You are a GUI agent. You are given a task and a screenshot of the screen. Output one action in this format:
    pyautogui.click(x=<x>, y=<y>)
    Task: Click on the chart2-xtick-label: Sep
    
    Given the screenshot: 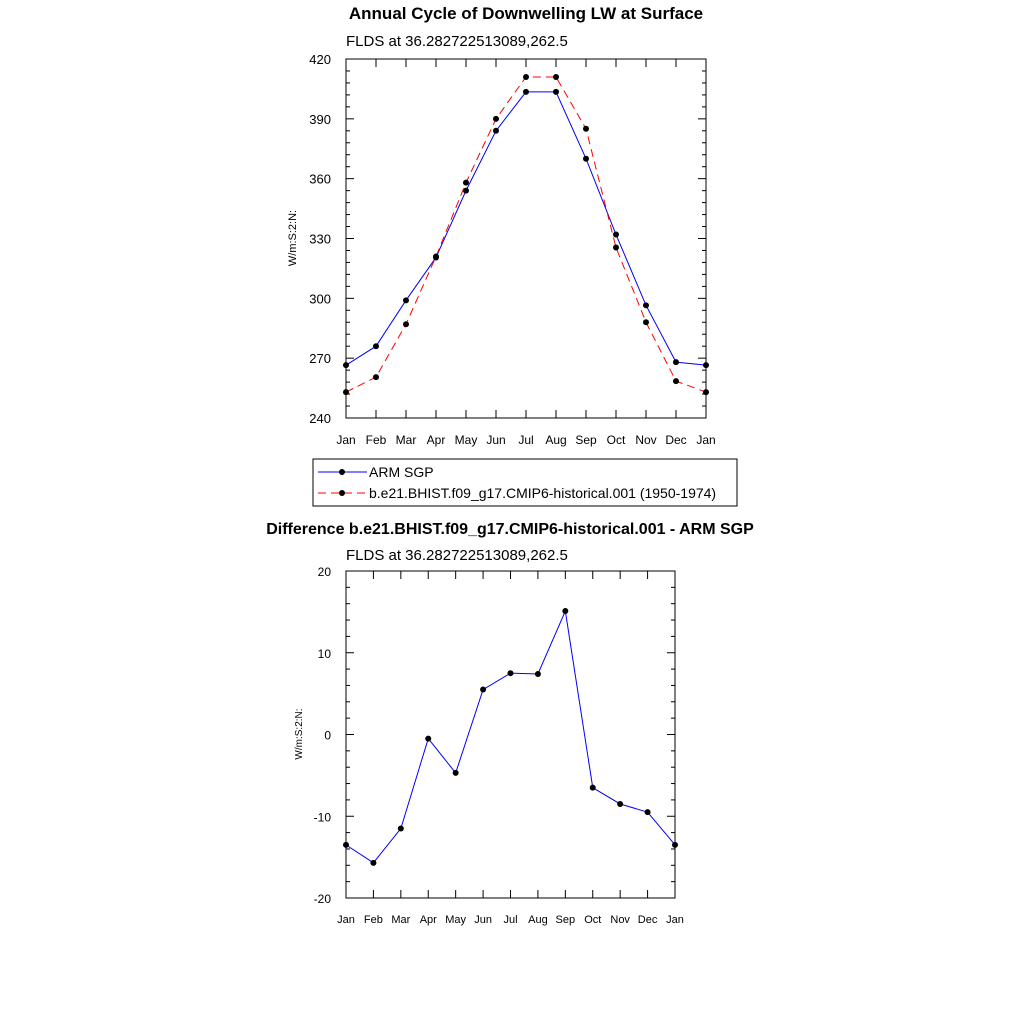 What is the action you would take?
    pyautogui.click(x=566, y=920)
    